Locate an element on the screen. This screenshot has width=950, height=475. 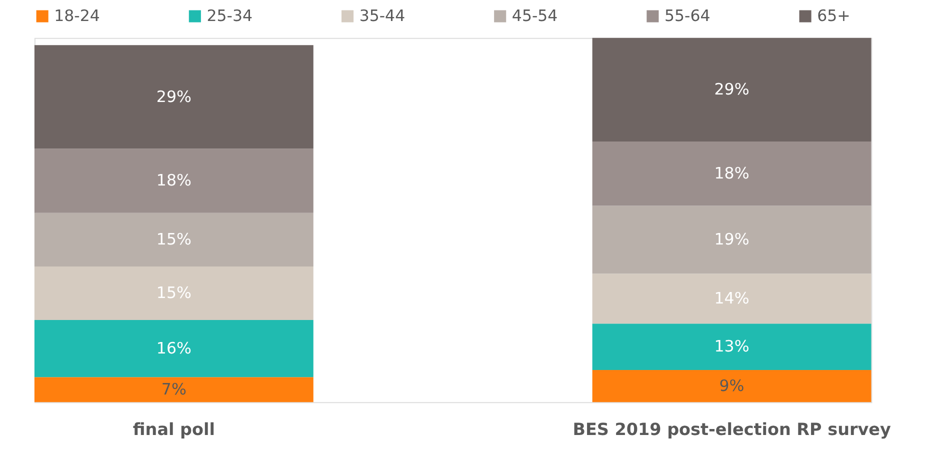
legend-label: 18-24 is located at coordinates (77, 16).